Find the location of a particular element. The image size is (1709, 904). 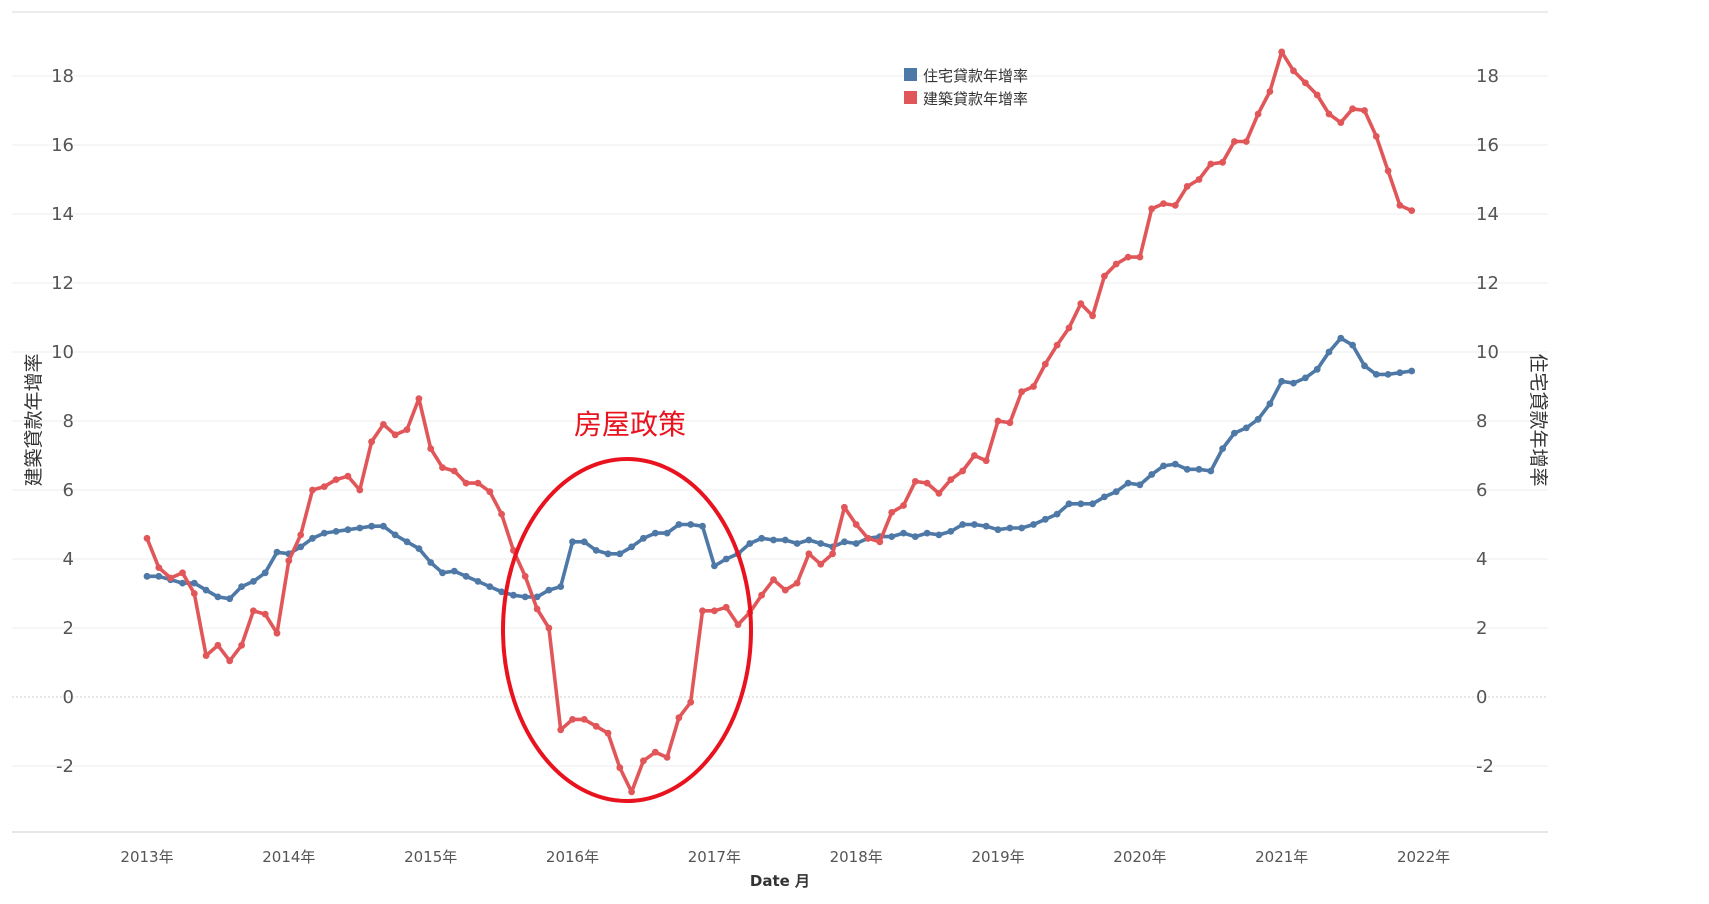

y-tick-label-right: 0 is located at coordinates (1481, 697).